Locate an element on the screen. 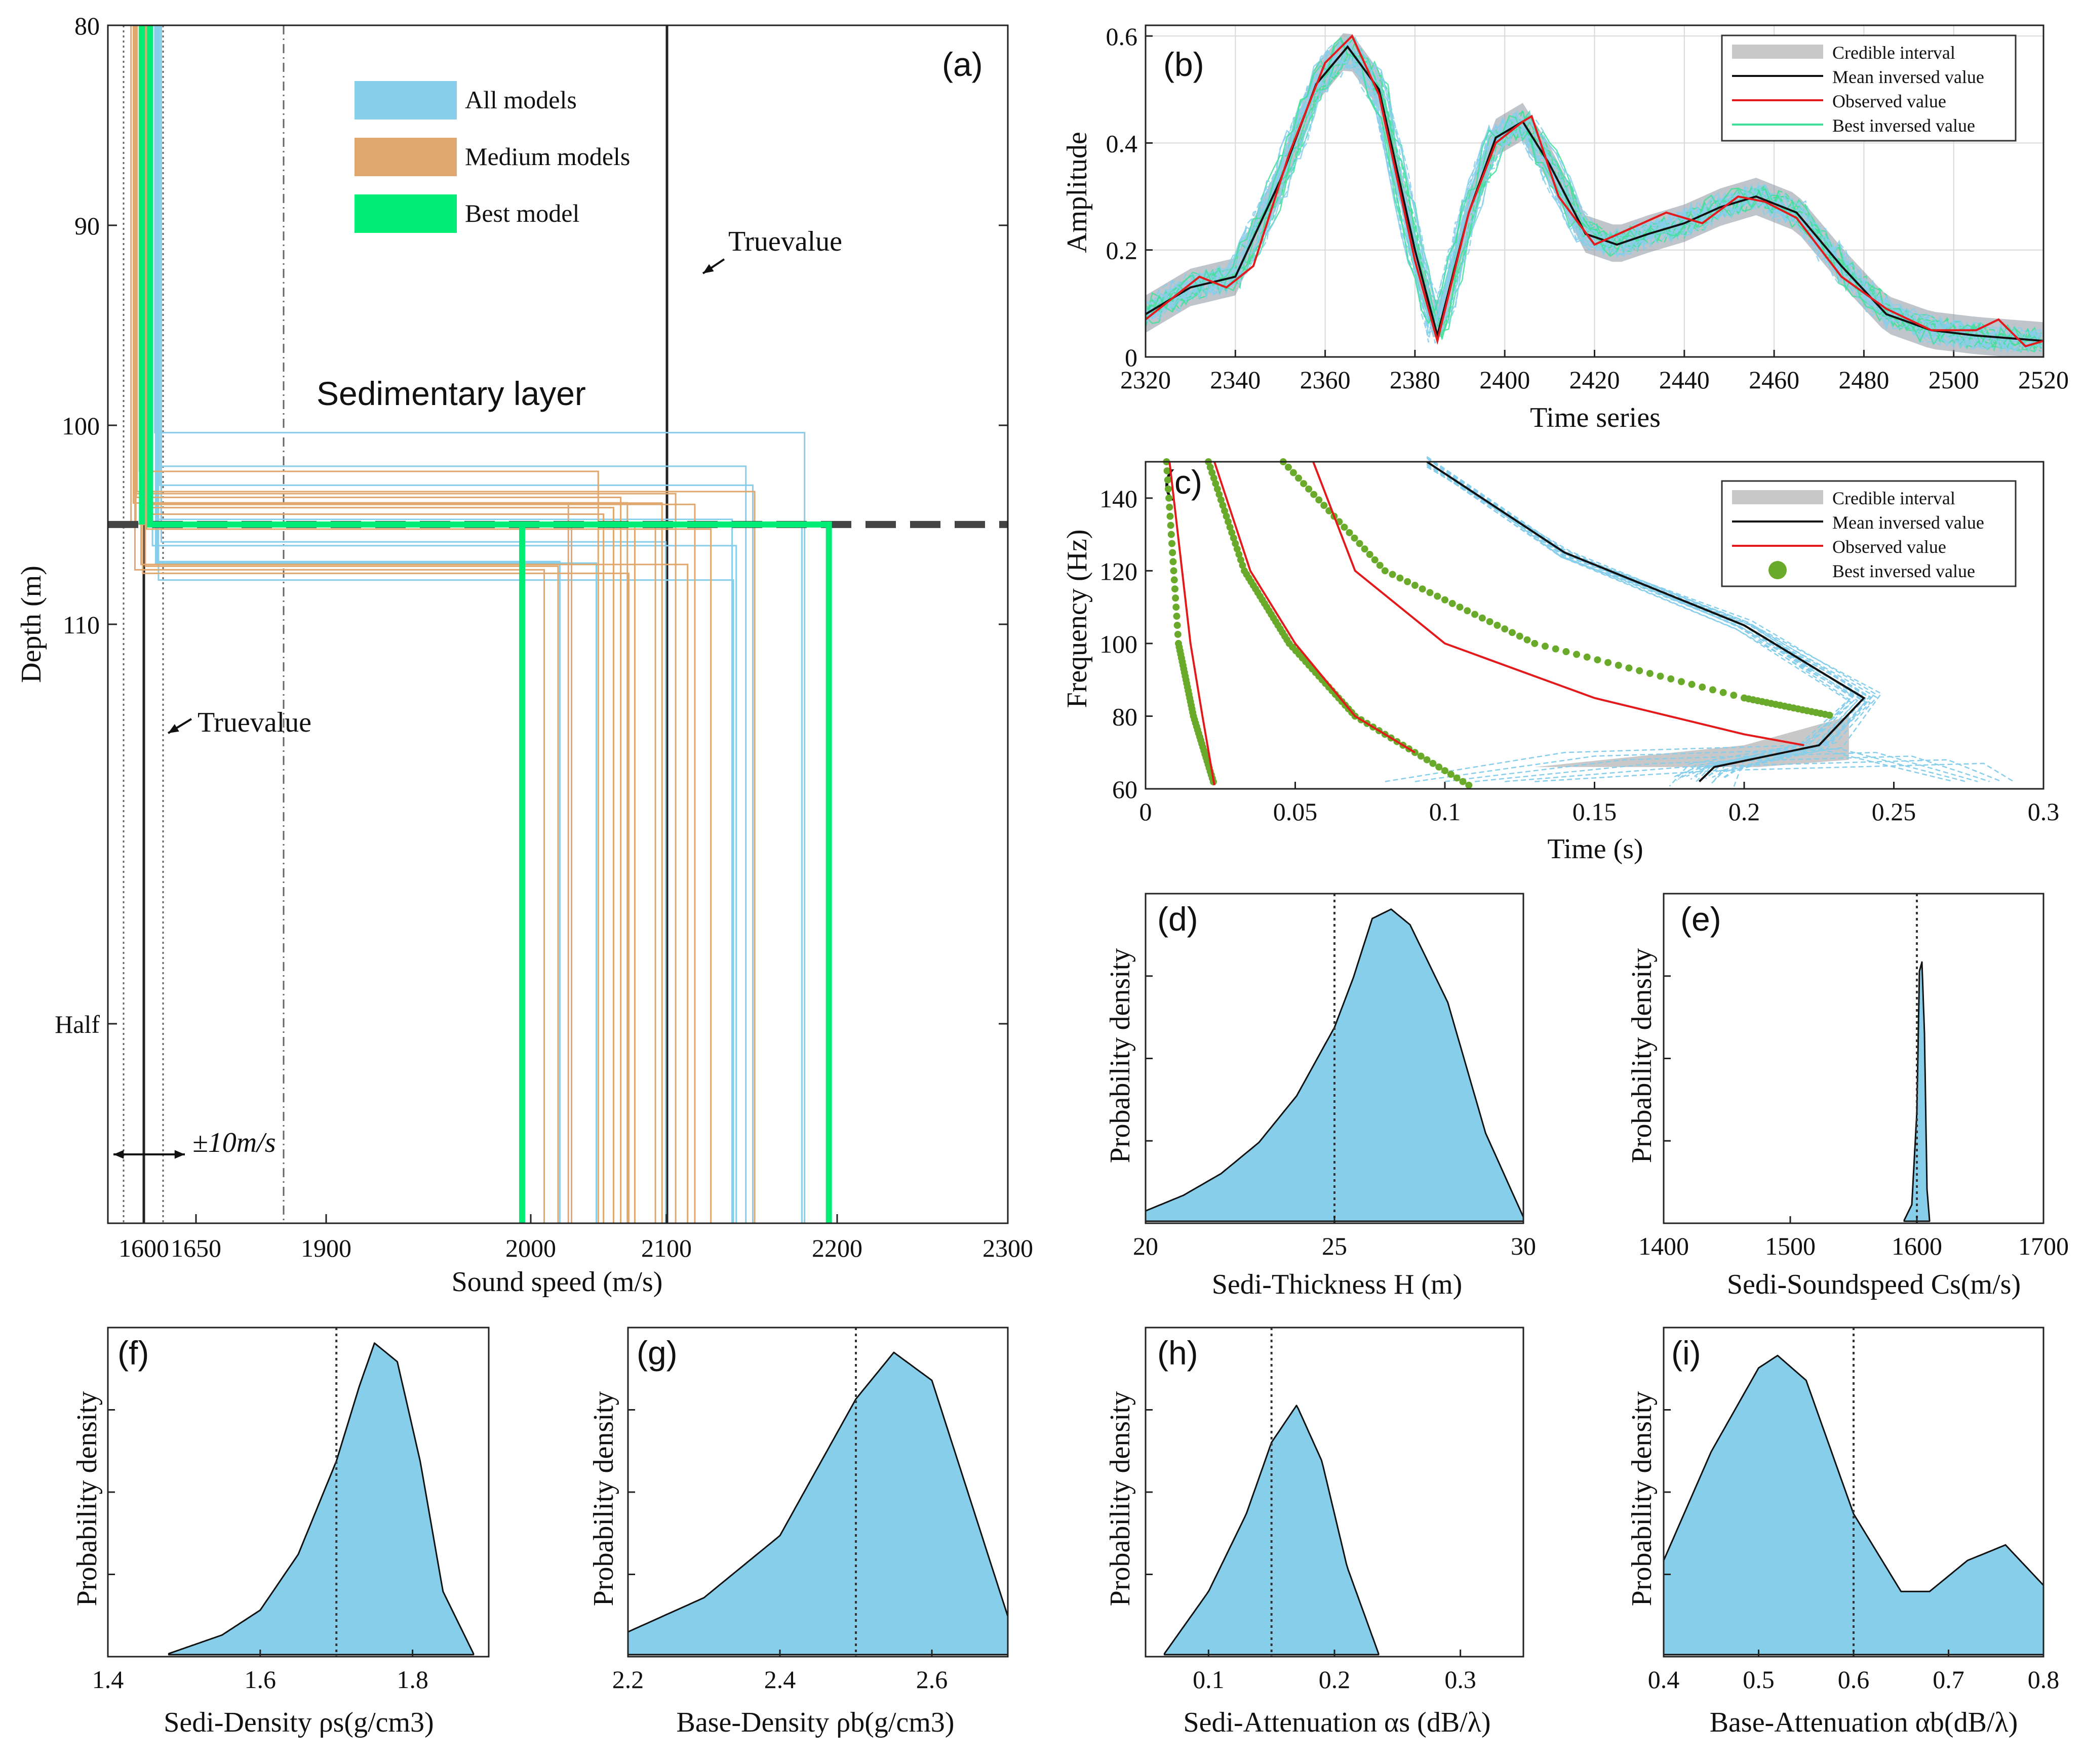 The height and width of the screenshot is (1764, 2084). all-model-line is located at coordinates (376, 624).